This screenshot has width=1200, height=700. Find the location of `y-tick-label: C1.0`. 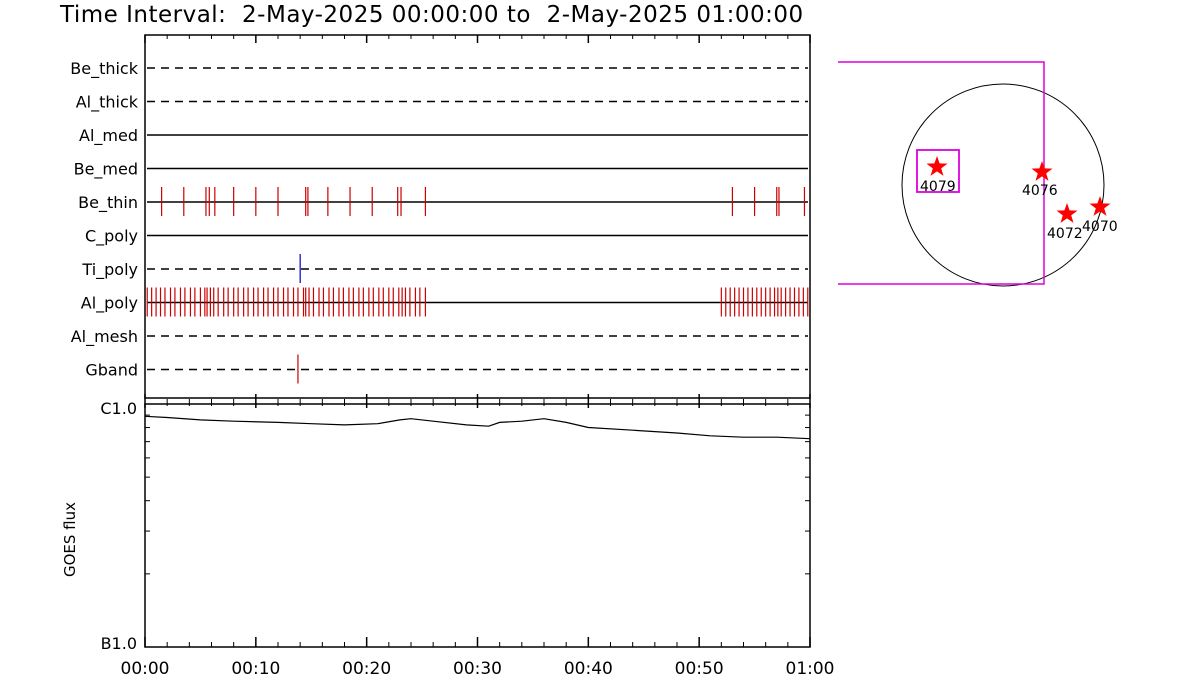

y-tick-label: C1.0 is located at coordinates (118, 408).